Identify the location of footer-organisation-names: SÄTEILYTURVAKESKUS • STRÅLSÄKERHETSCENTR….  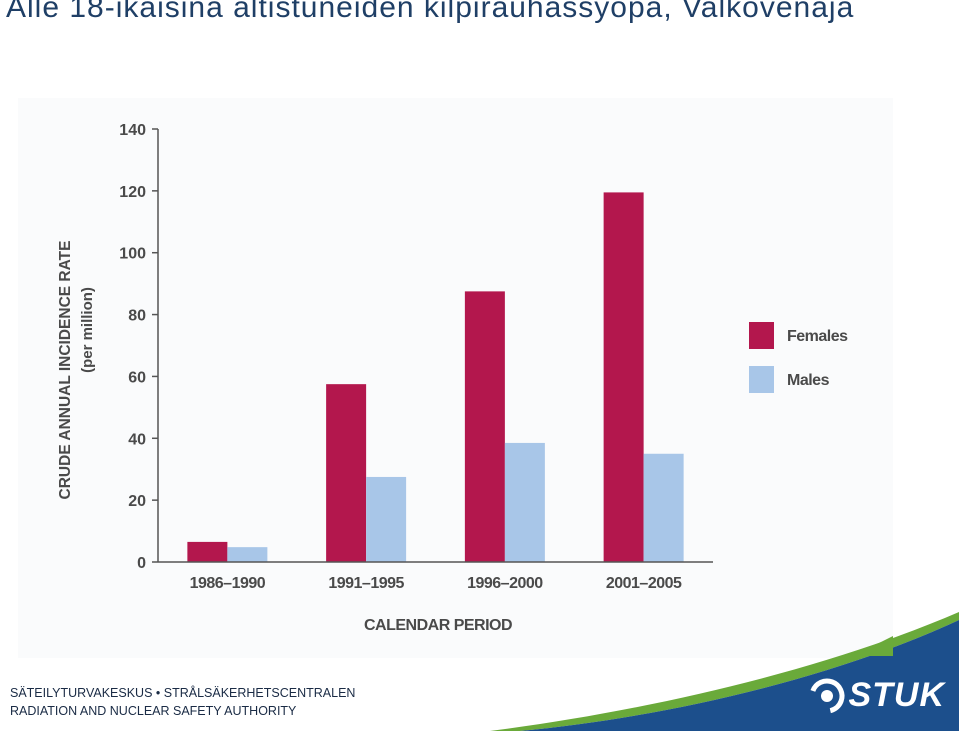
(183, 693).